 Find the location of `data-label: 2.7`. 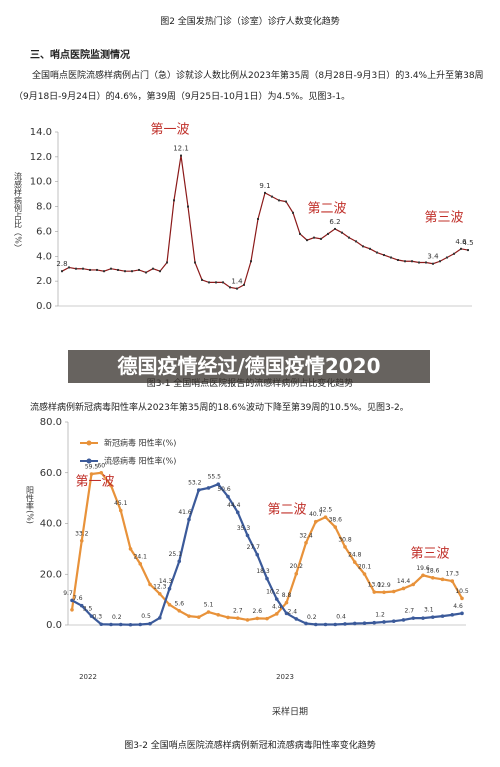

data-label: 2.7 is located at coordinates (409, 611).